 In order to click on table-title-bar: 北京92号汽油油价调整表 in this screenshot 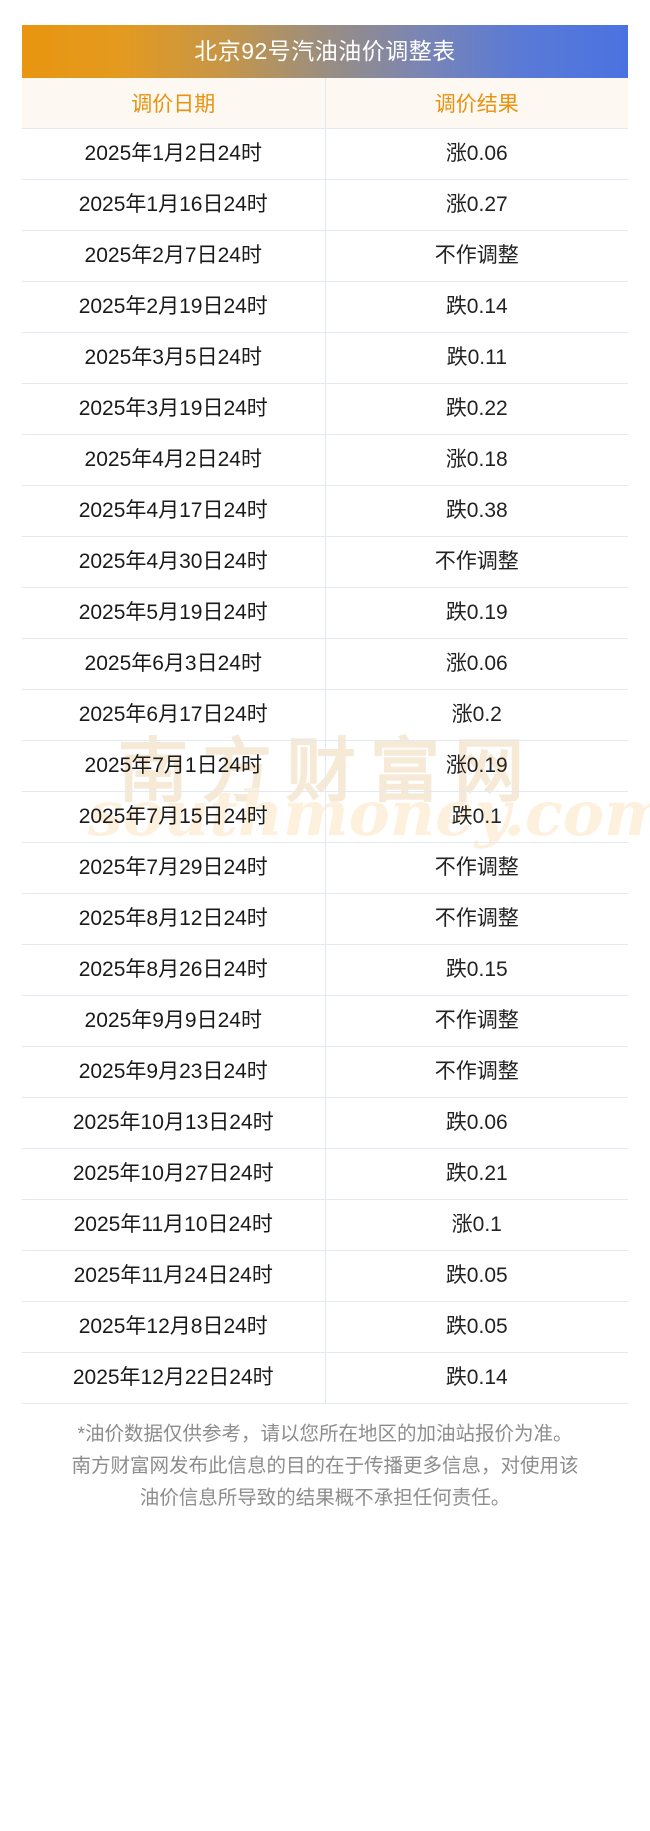, I will do `click(325, 51)`.